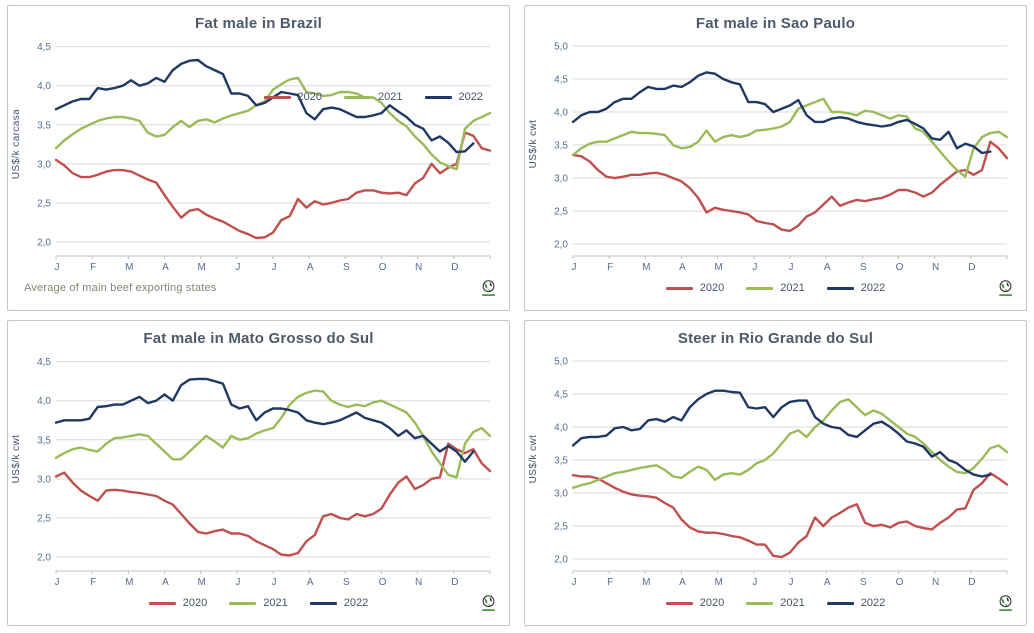 This screenshot has height=633, width=1034. Describe the element at coordinates (935, 267) in the screenshot. I see `x-tick-label: N` at that location.